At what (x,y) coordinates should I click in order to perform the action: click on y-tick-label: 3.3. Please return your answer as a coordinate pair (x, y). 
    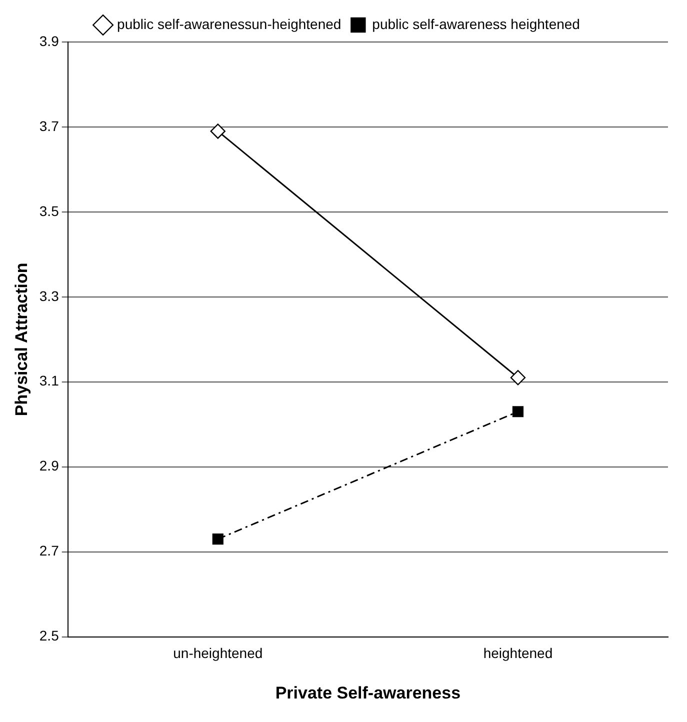
    Looking at the image, I should click on (49, 296).